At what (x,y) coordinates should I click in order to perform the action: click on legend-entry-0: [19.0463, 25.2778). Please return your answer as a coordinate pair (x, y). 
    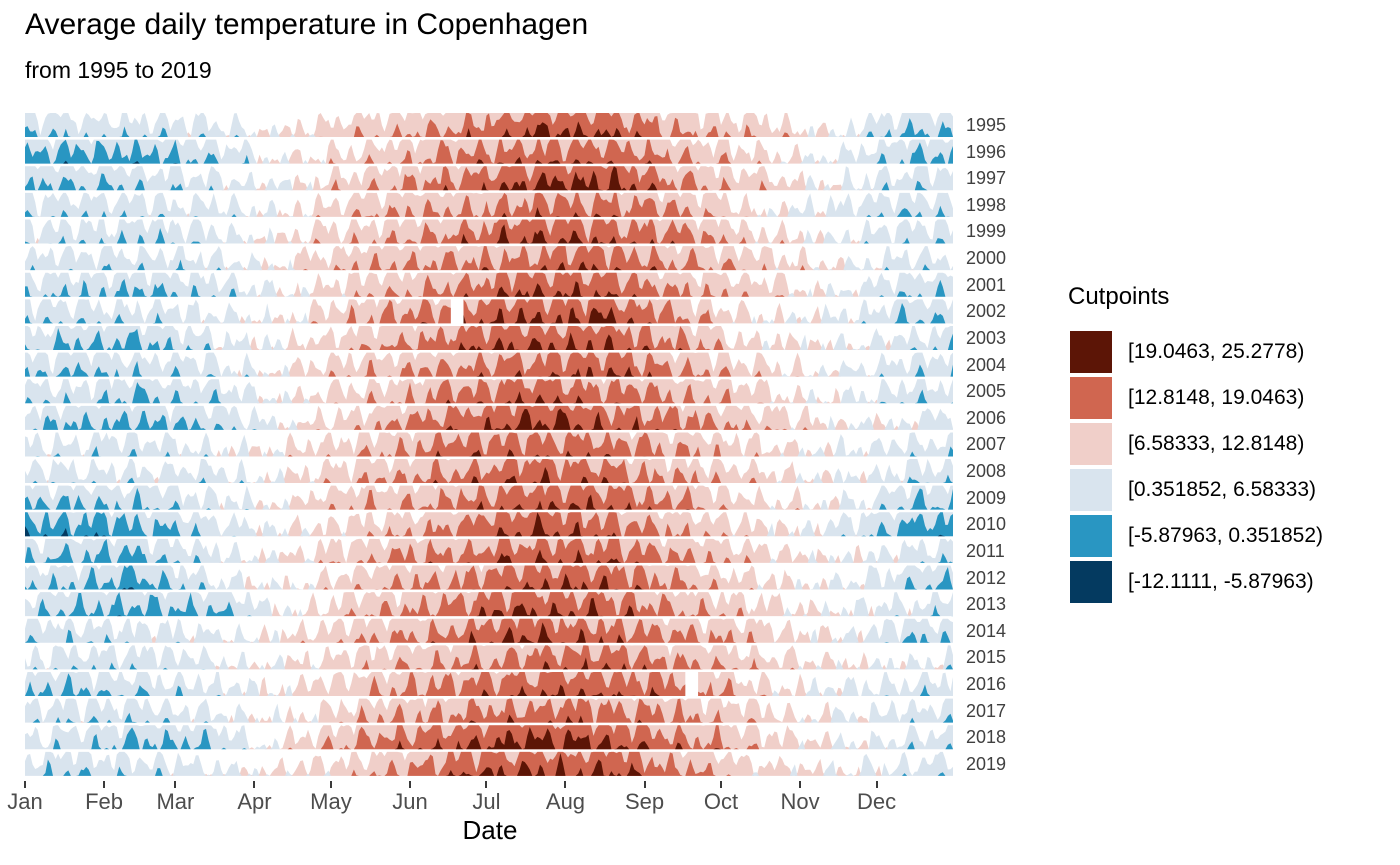
    Looking at the image, I should click on (1196, 352).